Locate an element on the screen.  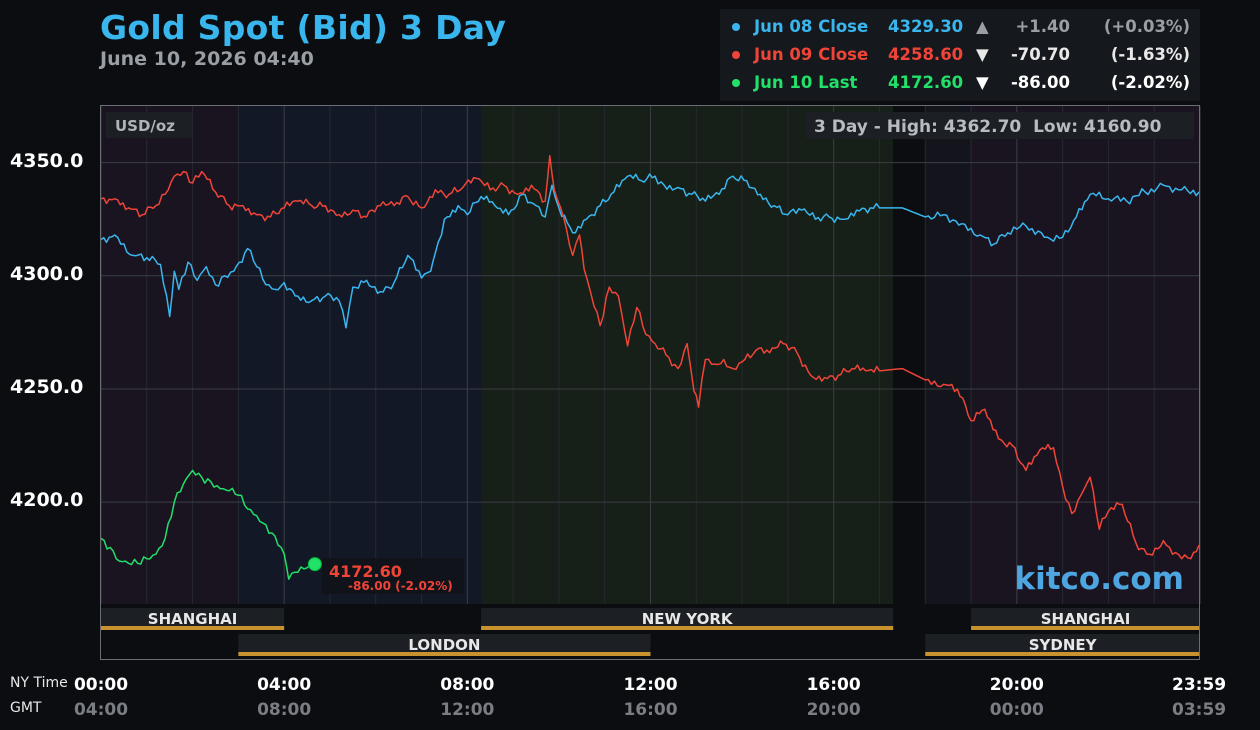
chart-datetime: June 10, 2026 04:40 is located at coordinates (207, 59).